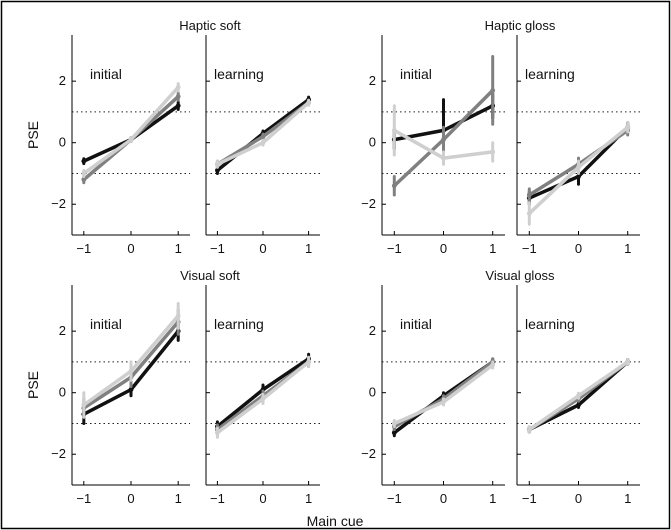 This screenshot has width=671, height=530. What do you see at coordinates (210, 275) in the screenshot?
I see `chart-title: Visual soft` at bounding box center [210, 275].